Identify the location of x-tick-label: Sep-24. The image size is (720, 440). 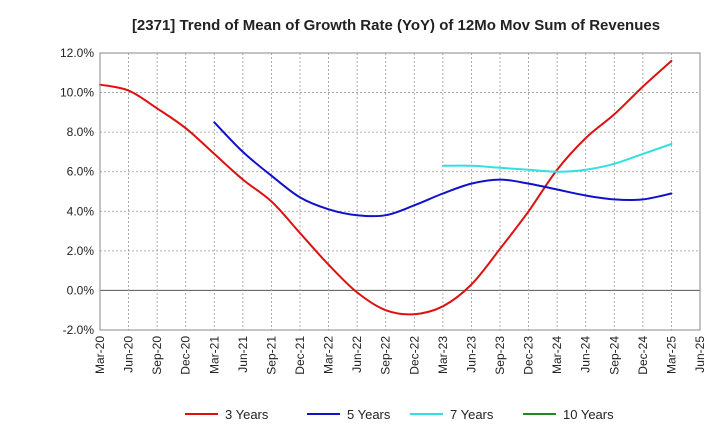
(614, 355).